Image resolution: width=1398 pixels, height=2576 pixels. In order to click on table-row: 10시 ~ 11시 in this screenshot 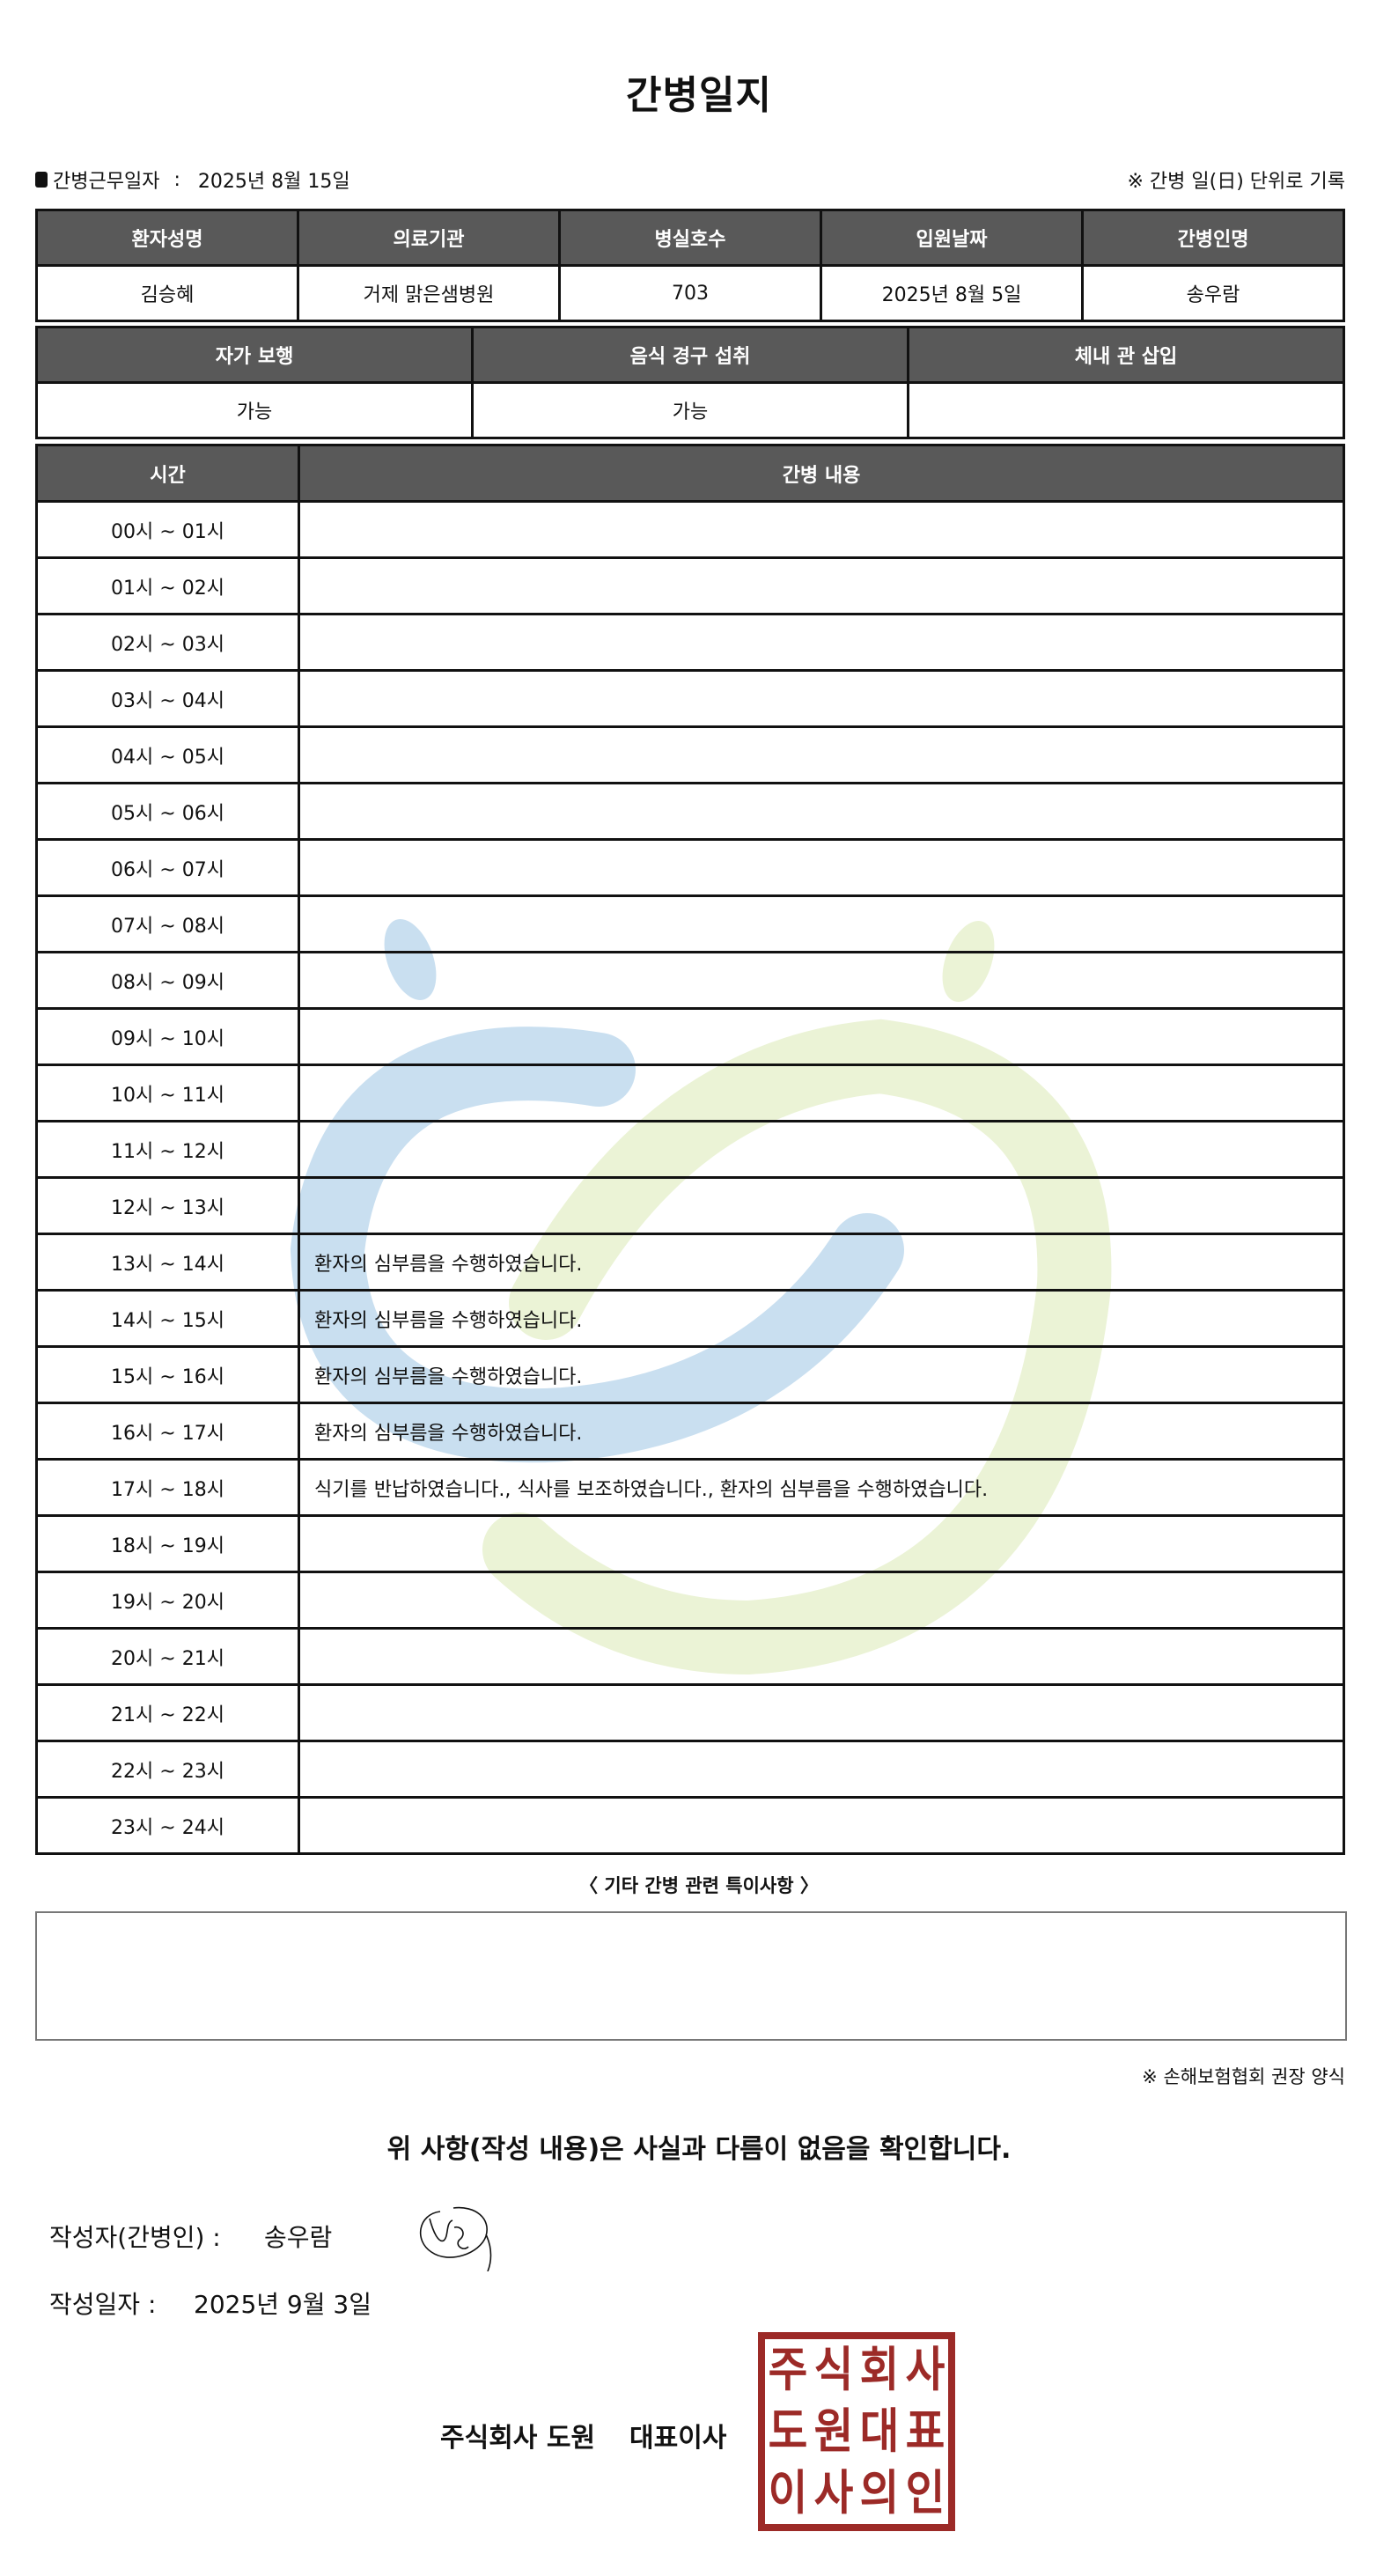, I will do `click(690, 1093)`.